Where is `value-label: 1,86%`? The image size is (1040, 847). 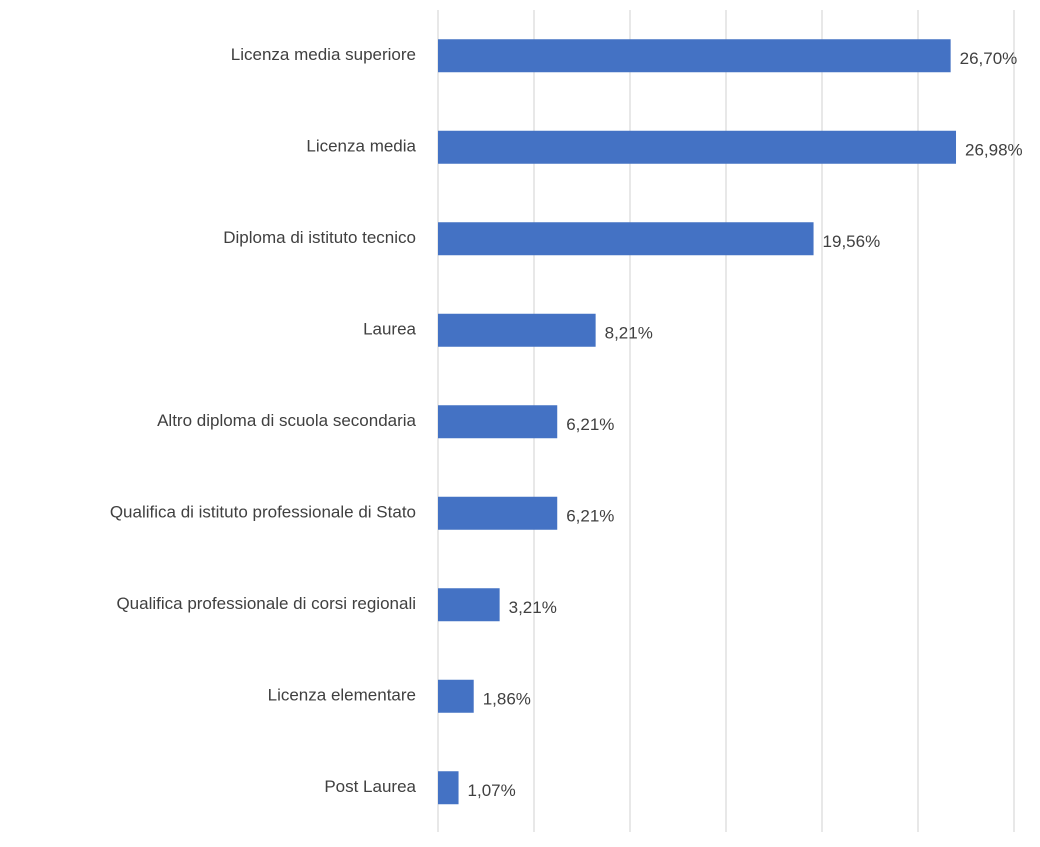
value-label: 1,86% is located at coordinates (507, 699).